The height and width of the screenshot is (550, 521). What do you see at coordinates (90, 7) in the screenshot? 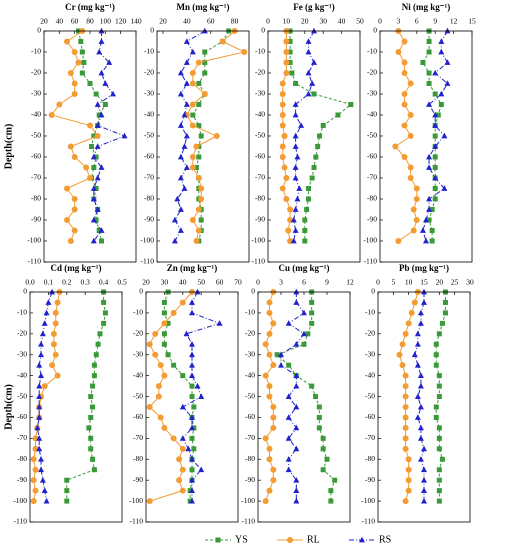
I see `panel-title: Cr (mg kg⁻¹)` at bounding box center [90, 7].